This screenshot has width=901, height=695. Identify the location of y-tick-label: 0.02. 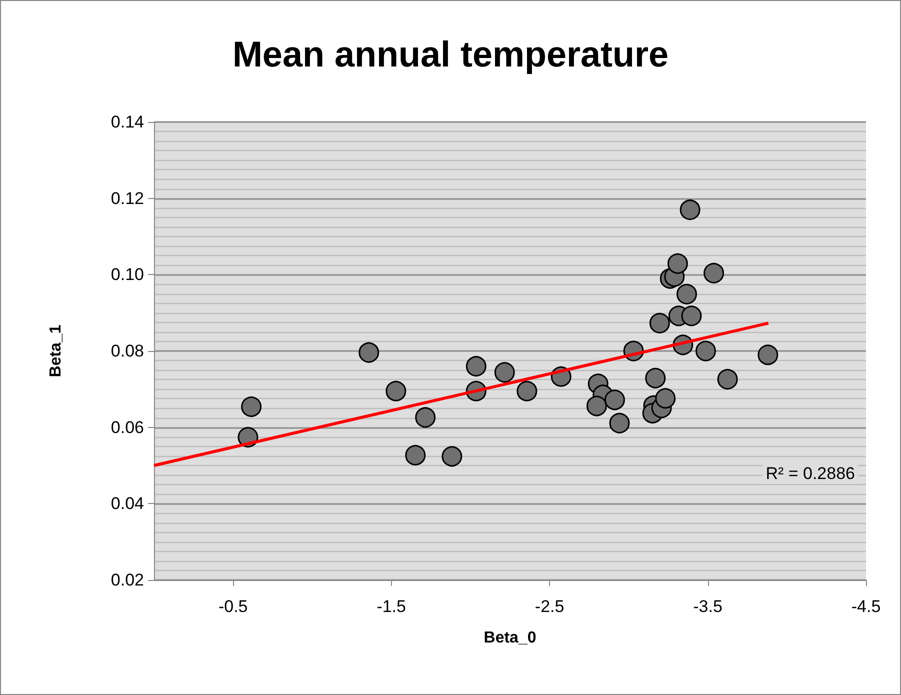
(127, 580).